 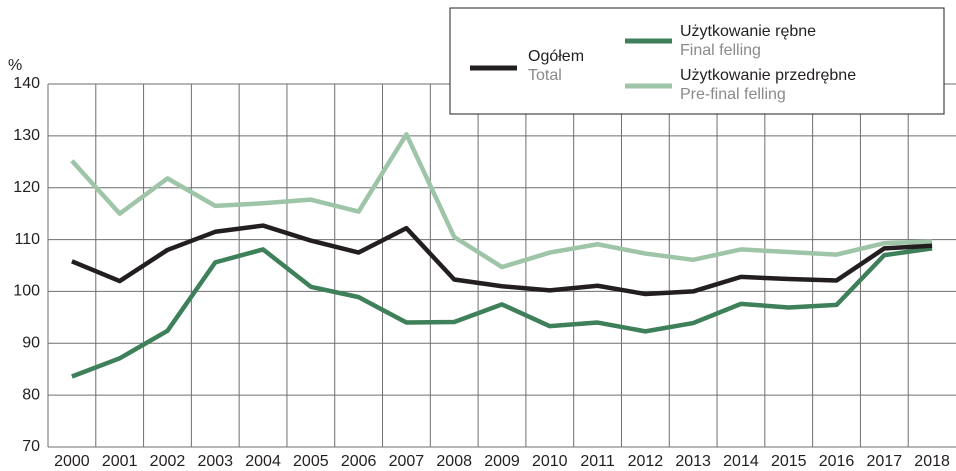 What do you see at coordinates (31, 394) in the screenshot?
I see `y-tick-label: 80` at bounding box center [31, 394].